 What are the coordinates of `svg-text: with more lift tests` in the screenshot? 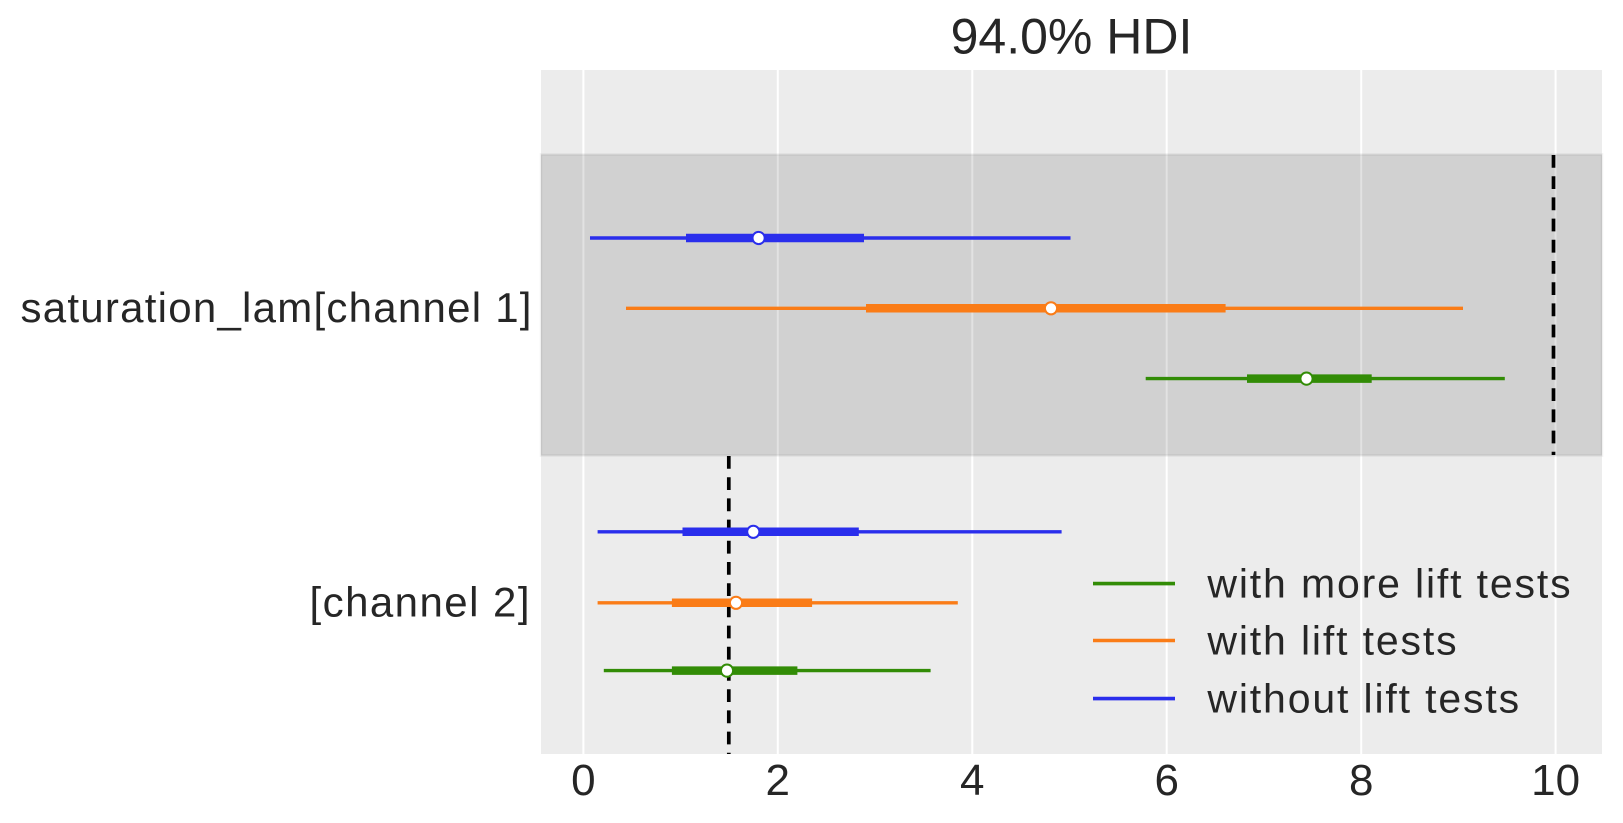 It's located at (1389, 584).